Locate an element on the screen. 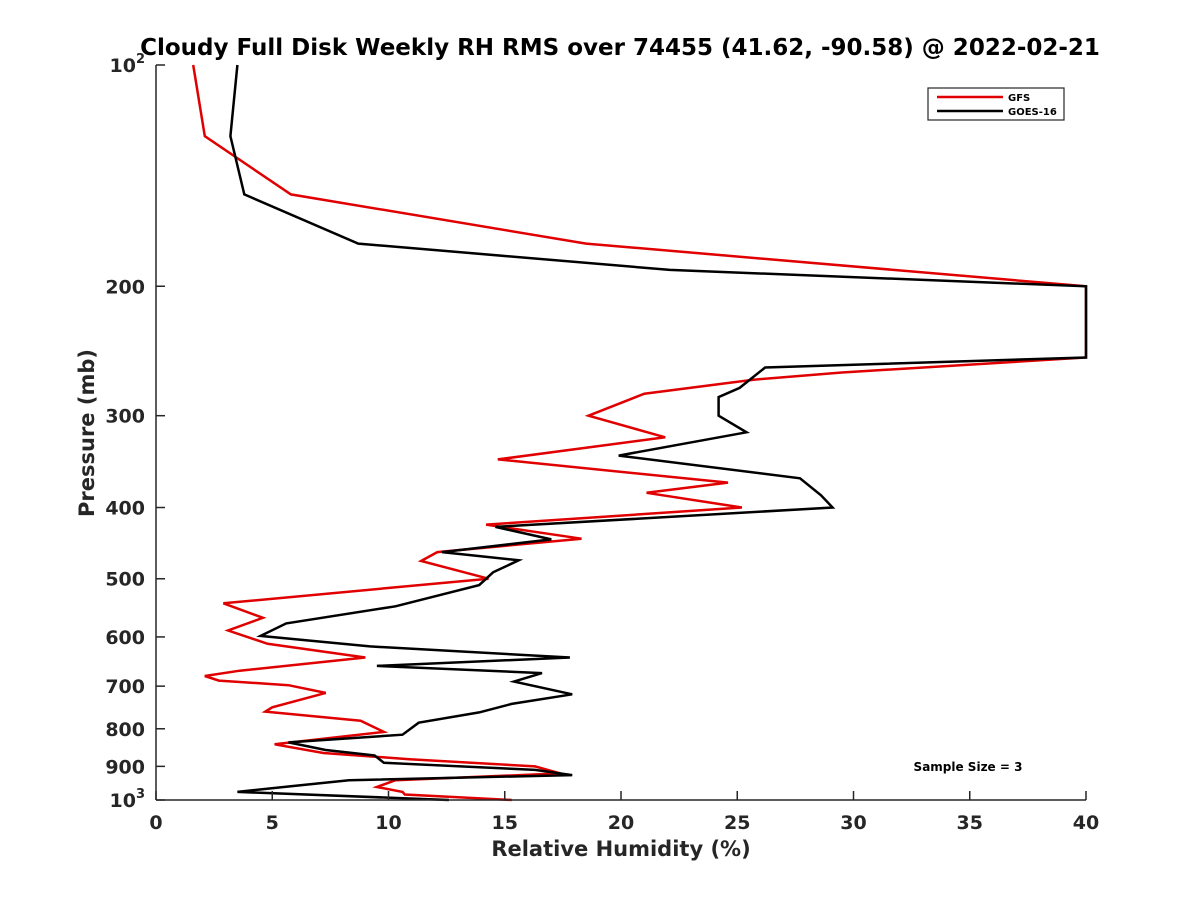 This screenshot has height=900, width=1200. y-tick-label: 700 is located at coordinates (125, 687).